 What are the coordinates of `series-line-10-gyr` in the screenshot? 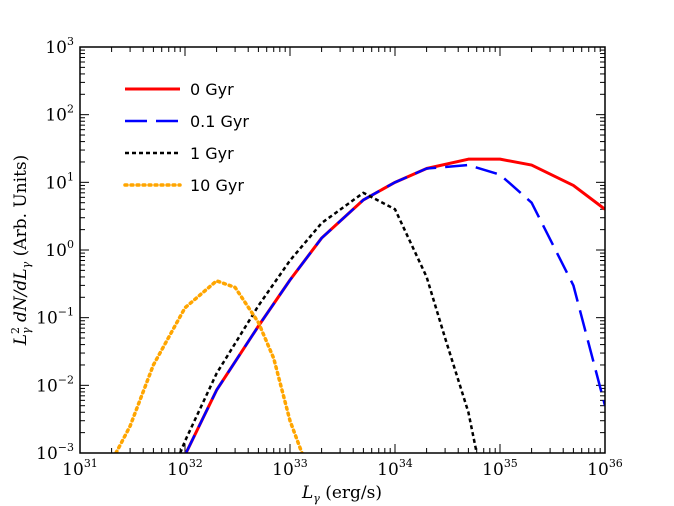 It's located at (209, 366).